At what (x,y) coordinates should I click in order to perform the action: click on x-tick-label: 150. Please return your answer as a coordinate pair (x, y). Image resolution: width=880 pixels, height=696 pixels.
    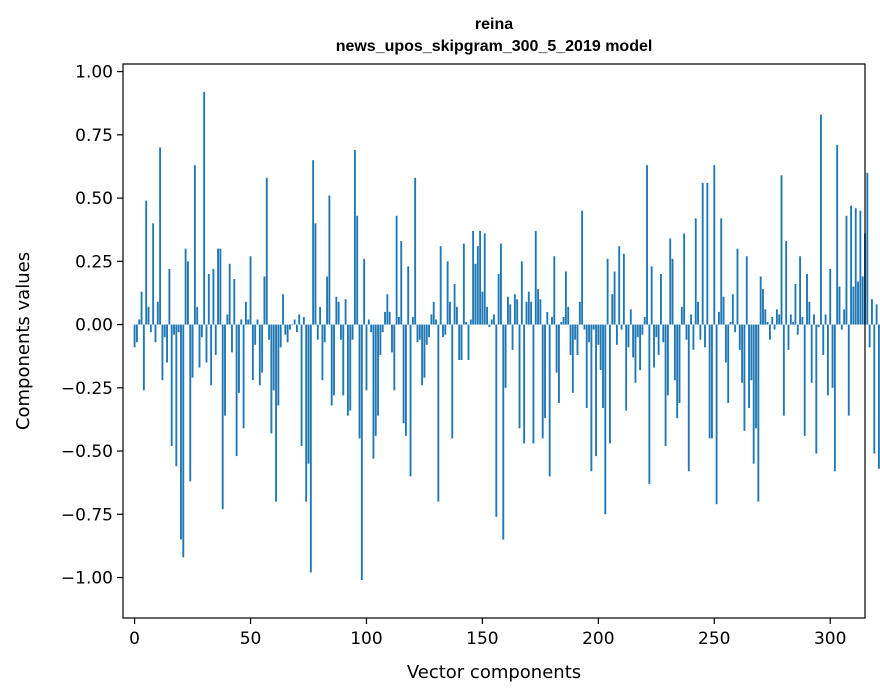
    Looking at the image, I should click on (482, 639).